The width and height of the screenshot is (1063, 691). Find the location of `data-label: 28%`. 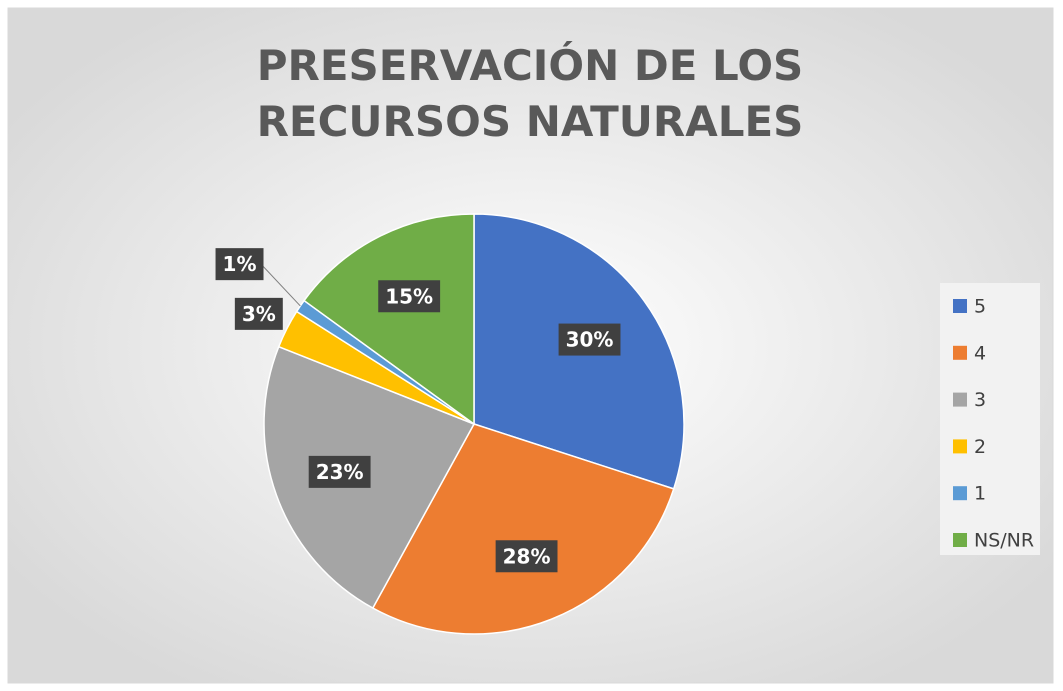

data-label: 28% is located at coordinates (527, 556).